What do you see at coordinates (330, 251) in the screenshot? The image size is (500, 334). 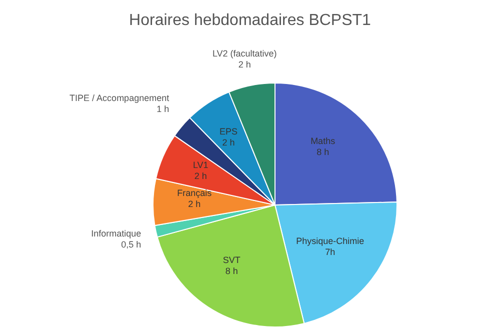 I see `data-label: 7h` at bounding box center [330, 251].